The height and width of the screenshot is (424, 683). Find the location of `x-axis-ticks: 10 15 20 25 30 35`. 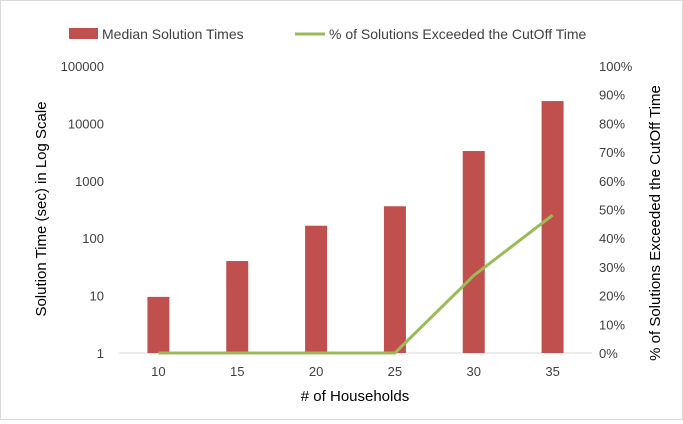

x-axis-ticks: 10 15 20 25 30 35 is located at coordinates (355, 371).